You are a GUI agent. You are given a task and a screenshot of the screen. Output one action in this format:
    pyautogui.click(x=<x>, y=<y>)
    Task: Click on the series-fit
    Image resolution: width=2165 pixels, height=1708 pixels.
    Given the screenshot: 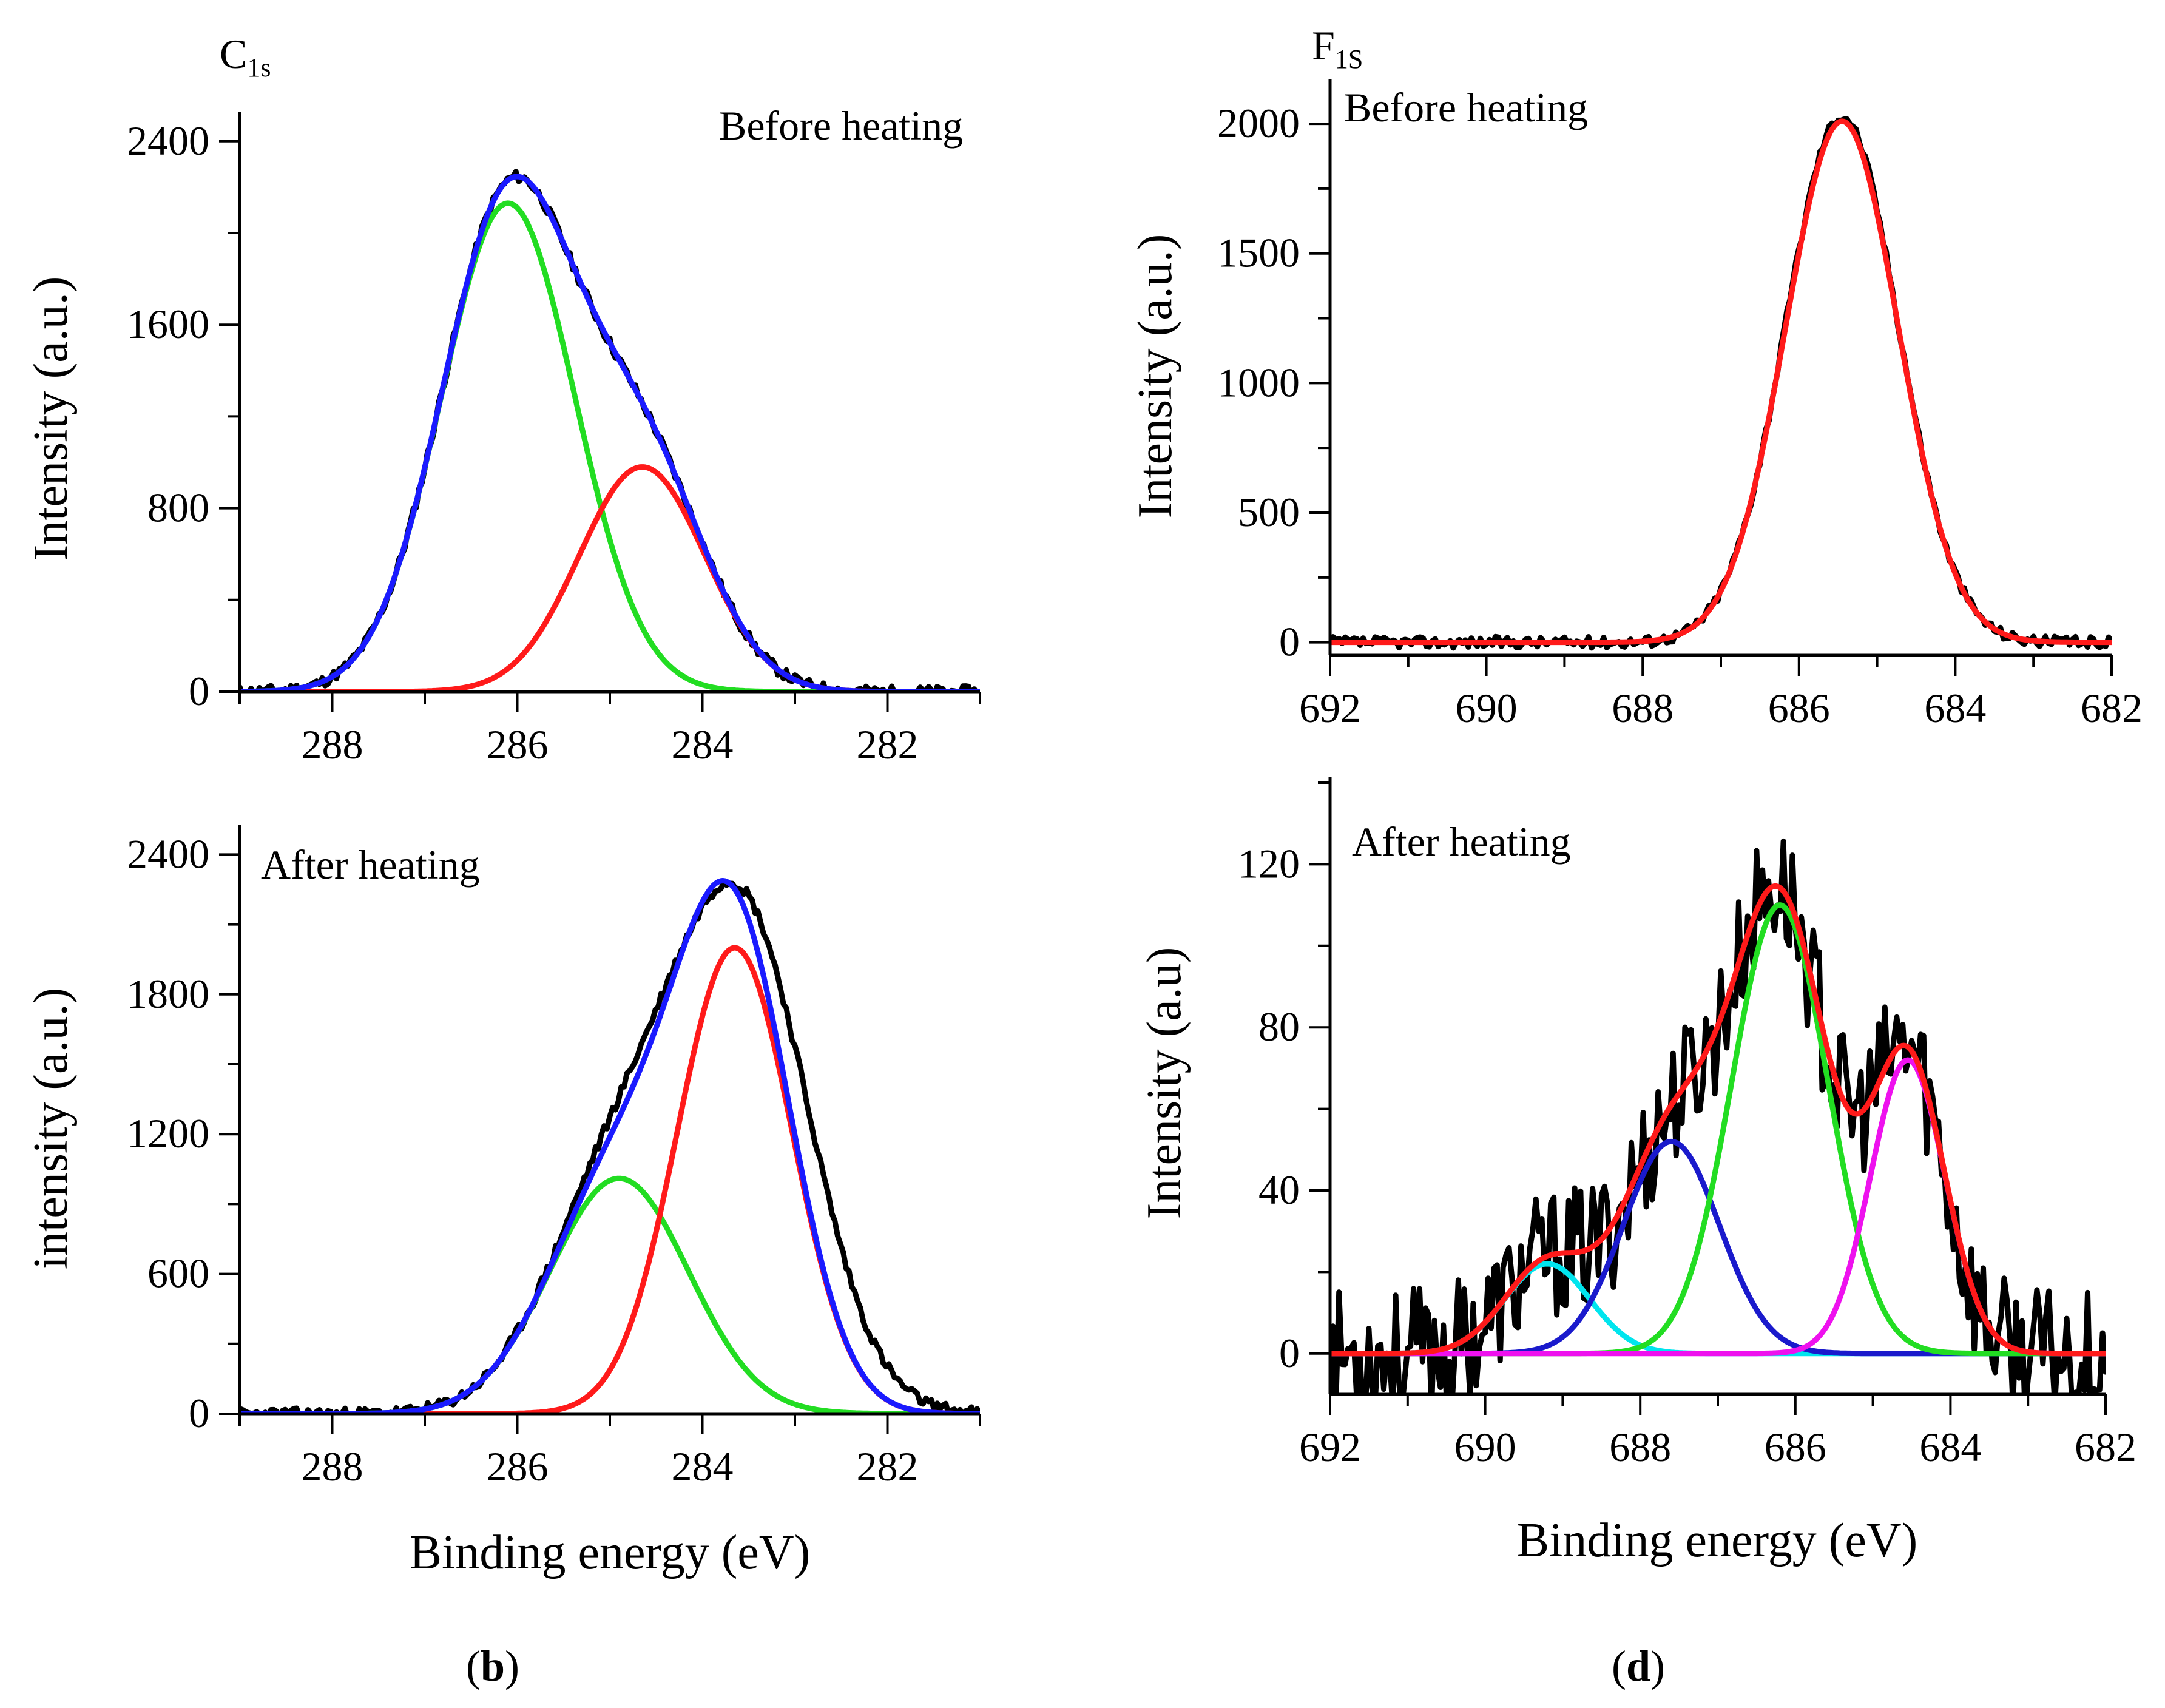 What is the action you would take?
    pyautogui.click(x=1721, y=382)
    